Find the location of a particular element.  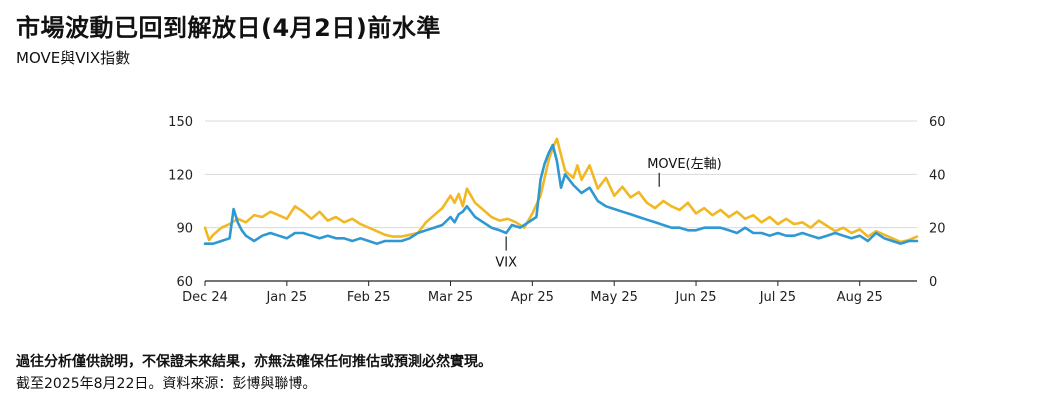

disclaimer-text: 過往分析僅供說明，不保證未來結果，亦無法確保任何推估或預測必然實現。 is located at coordinates (254, 362).